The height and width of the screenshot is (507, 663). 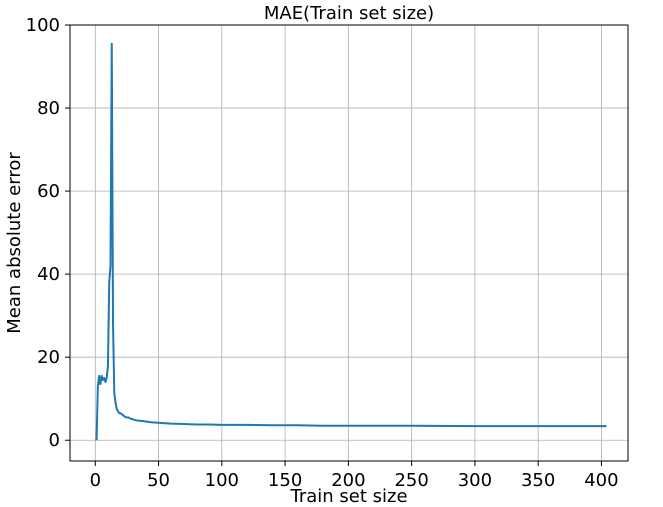 What do you see at coordinates (348, 496) in the screenshot?
I see `x-axis-title: Train set size` at bounding box center [348, 496].